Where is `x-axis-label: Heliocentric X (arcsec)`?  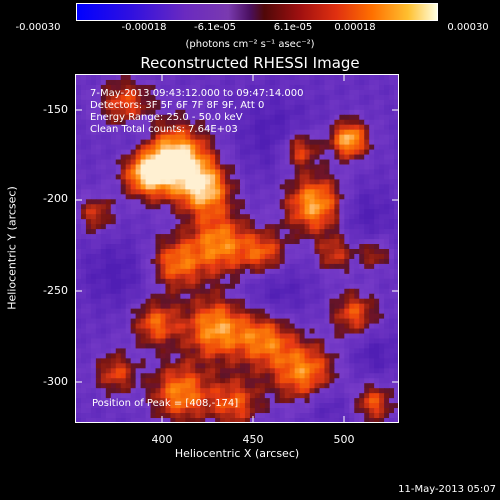
x-axis-label: Heliocentric X (arcsec) is located at coordinates (237, 453).